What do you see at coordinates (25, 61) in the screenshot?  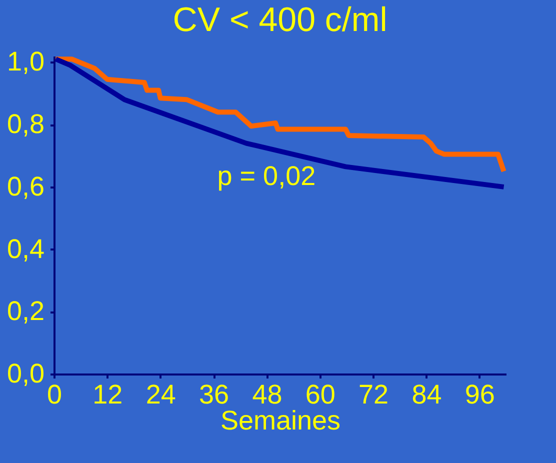 I see `y-tick-label: 1,0` at bounding box center [25, 61].